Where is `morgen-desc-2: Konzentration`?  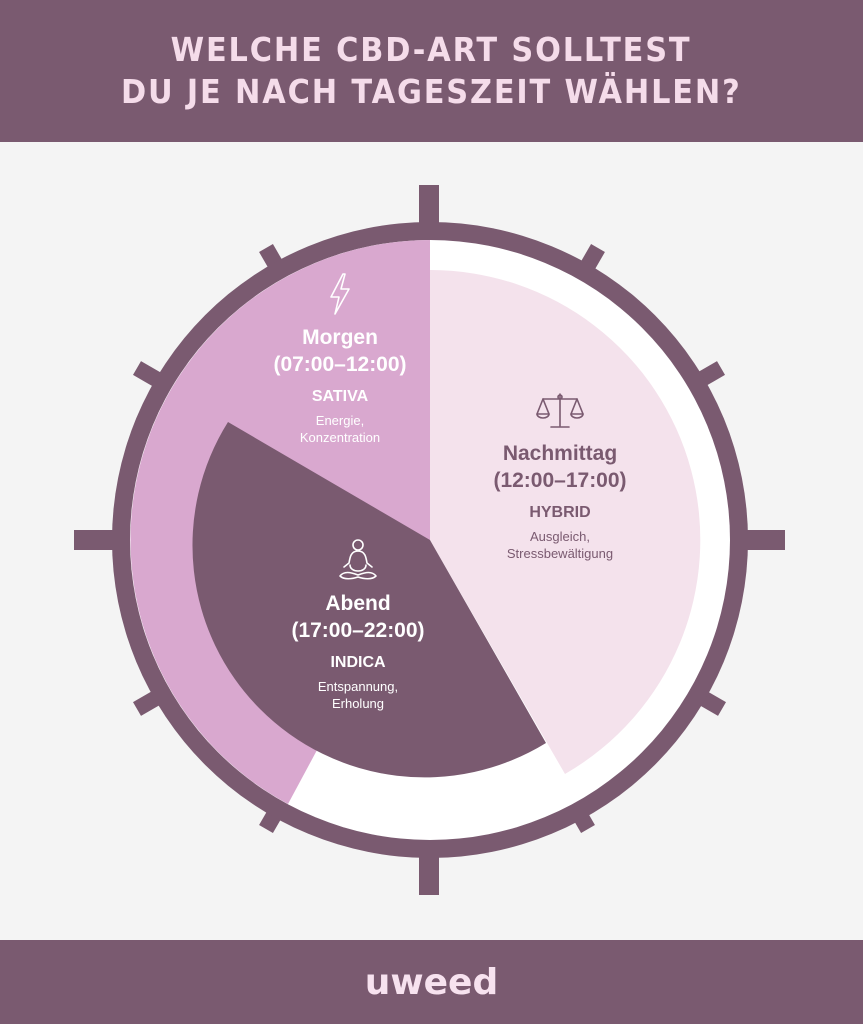
morgen-desc-2: Konzentration is located at coordinates (340, 437).